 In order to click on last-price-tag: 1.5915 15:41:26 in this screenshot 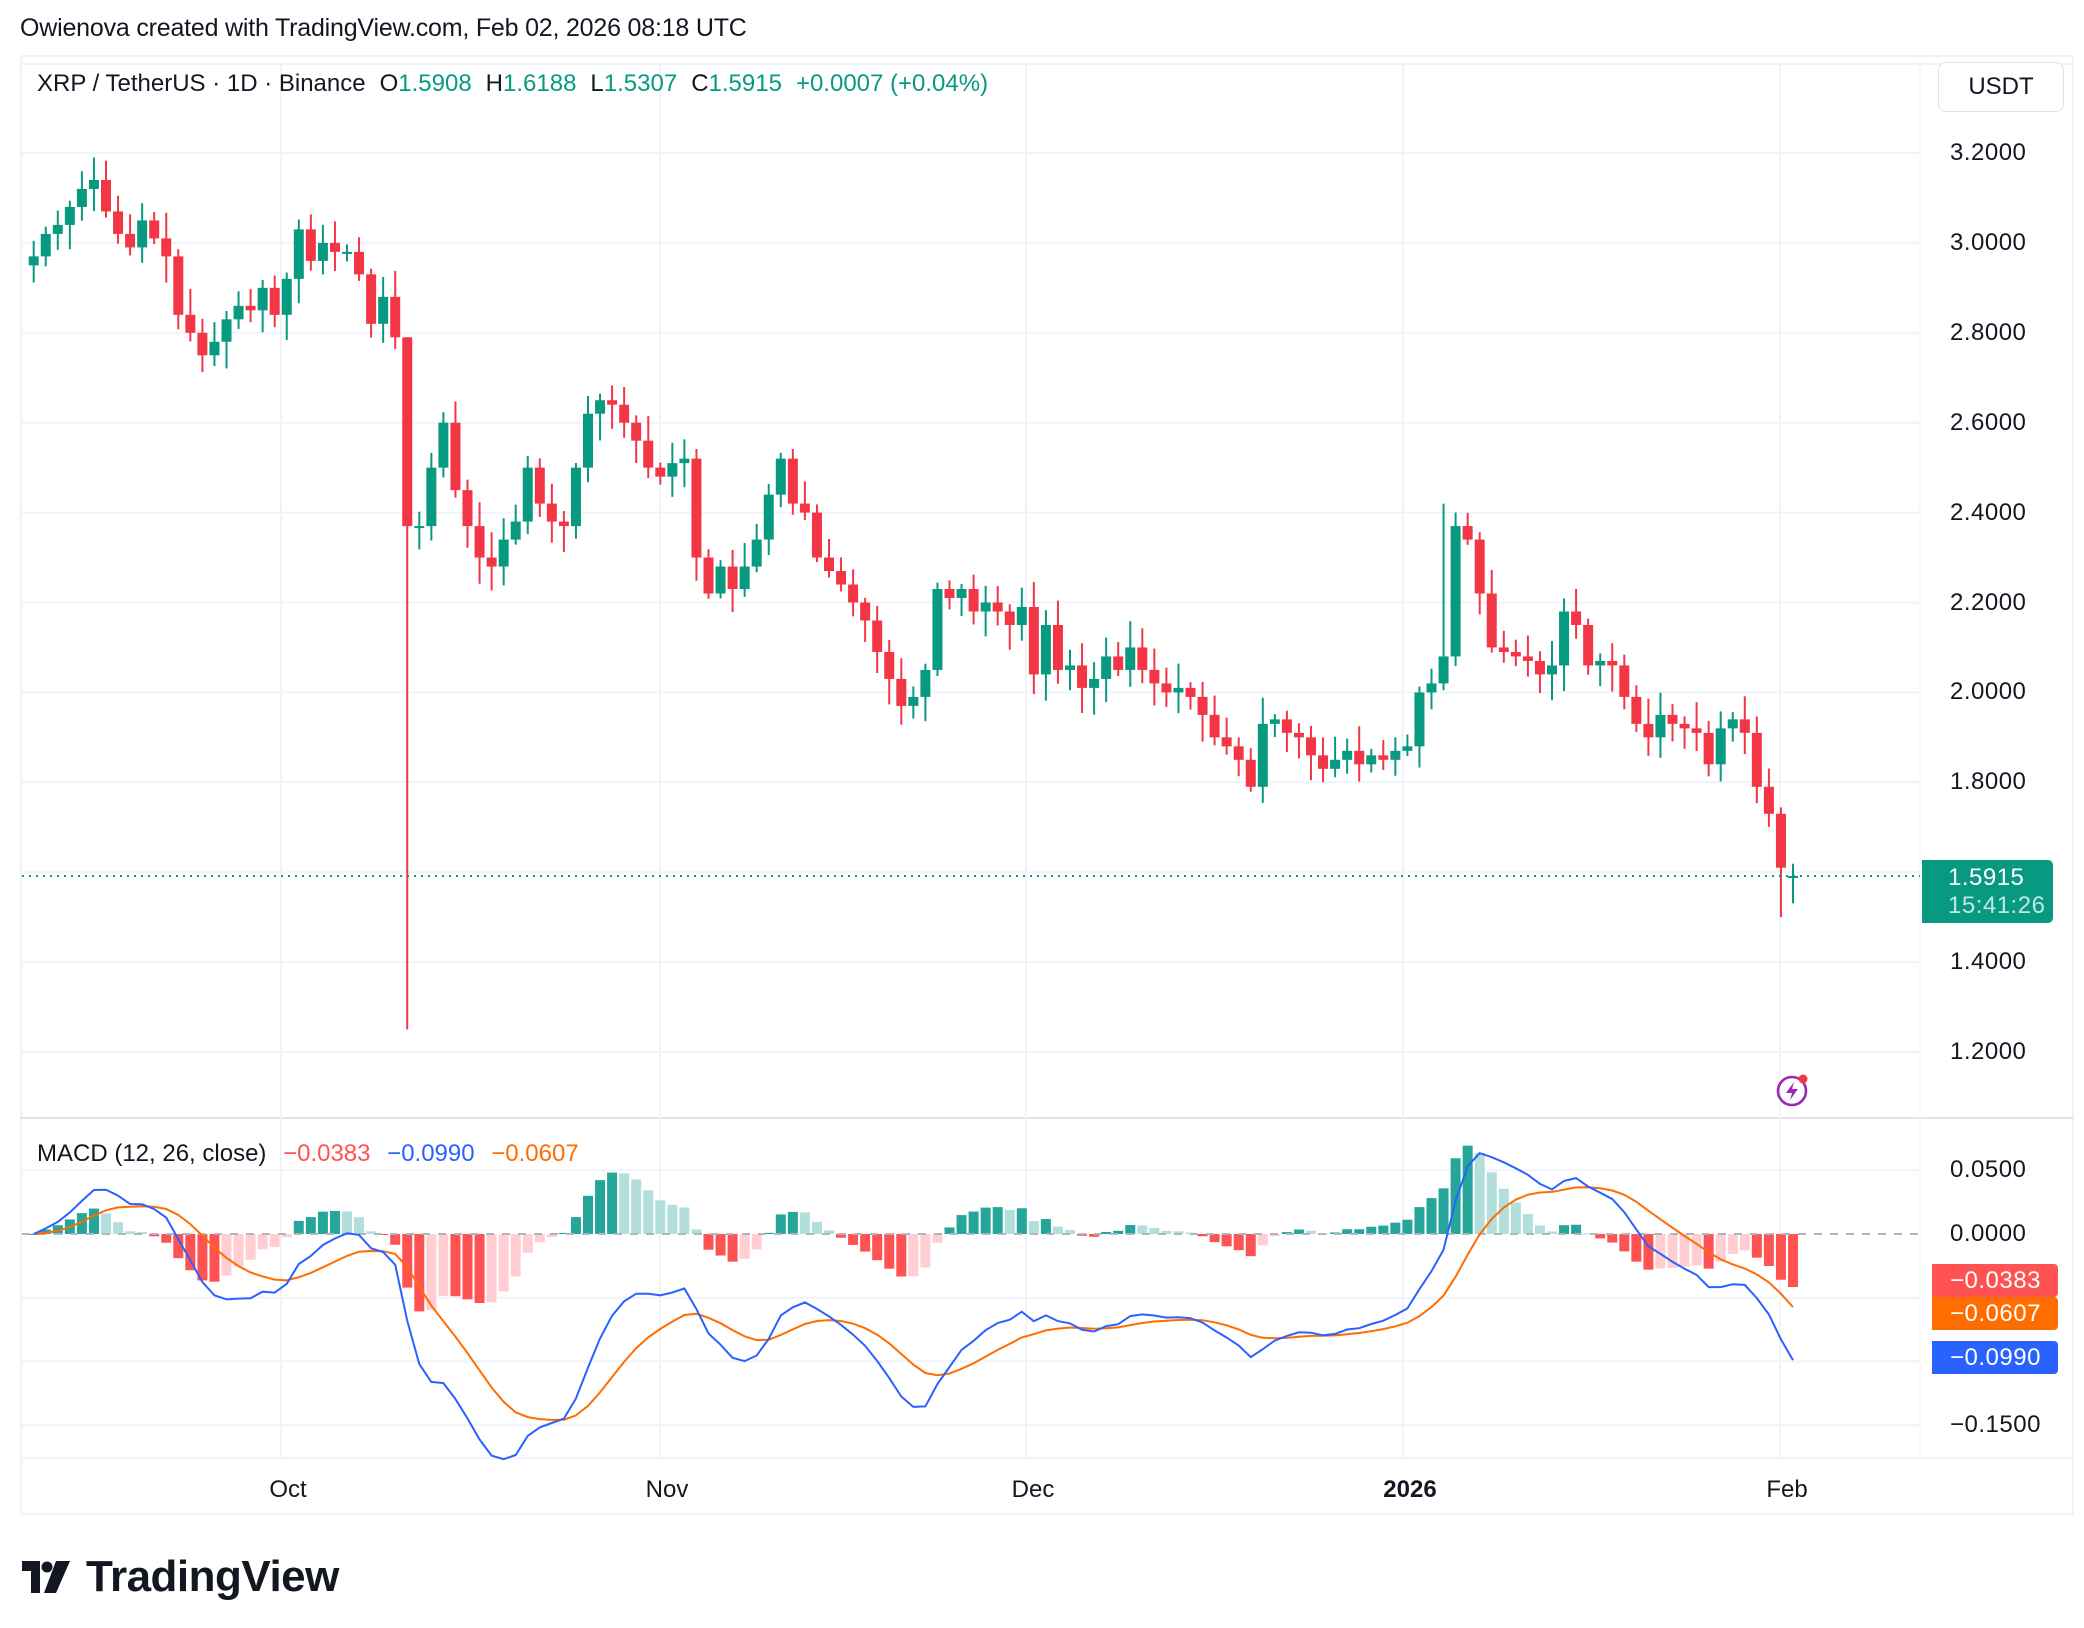, I will do `click(1987, 891)`.